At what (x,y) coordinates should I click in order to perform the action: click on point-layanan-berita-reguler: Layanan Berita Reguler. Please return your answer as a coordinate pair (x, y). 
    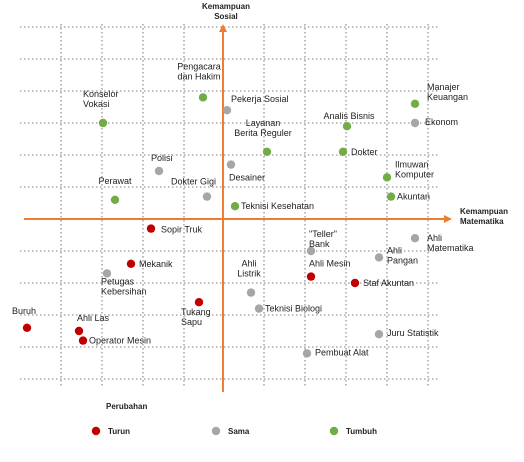
    Looking at the image, I should click on (263, 137).